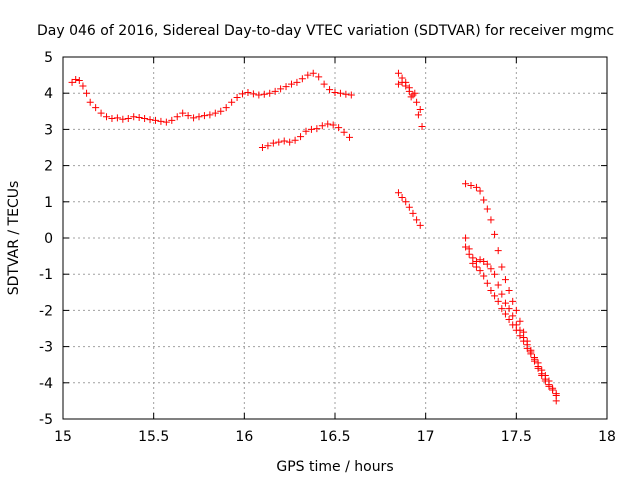  What do you see at coordinates (46, 275) in the screenshot?
I see `y-tick-label: -1` at bounding box center [46, 275].